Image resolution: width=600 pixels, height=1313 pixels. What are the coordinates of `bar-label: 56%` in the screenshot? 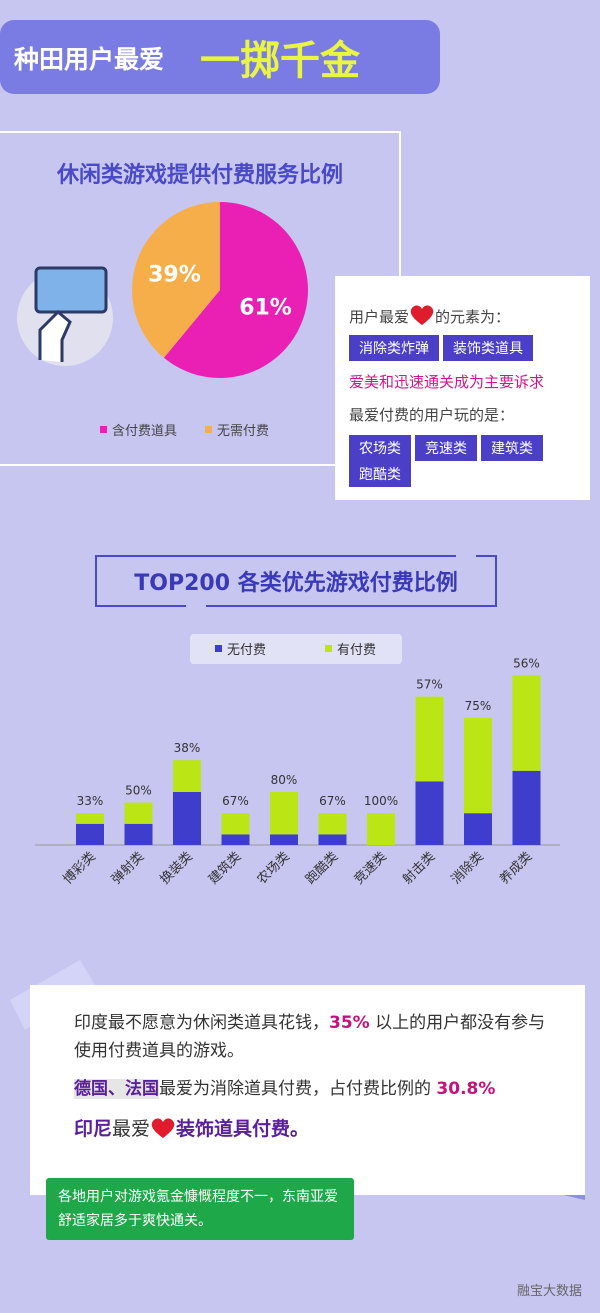 It's located at (526, 663).